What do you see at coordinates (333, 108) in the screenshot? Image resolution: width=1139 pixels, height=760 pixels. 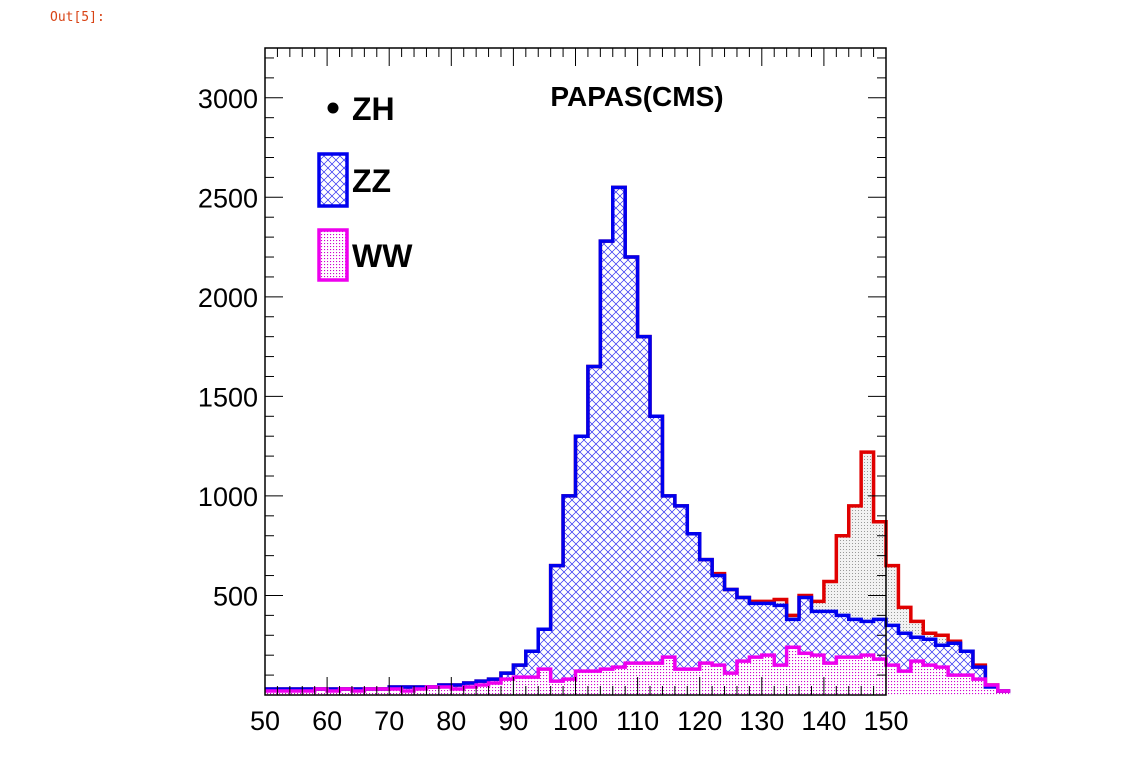 I see `zh-legend-marker` at bounding box center [333, 108].